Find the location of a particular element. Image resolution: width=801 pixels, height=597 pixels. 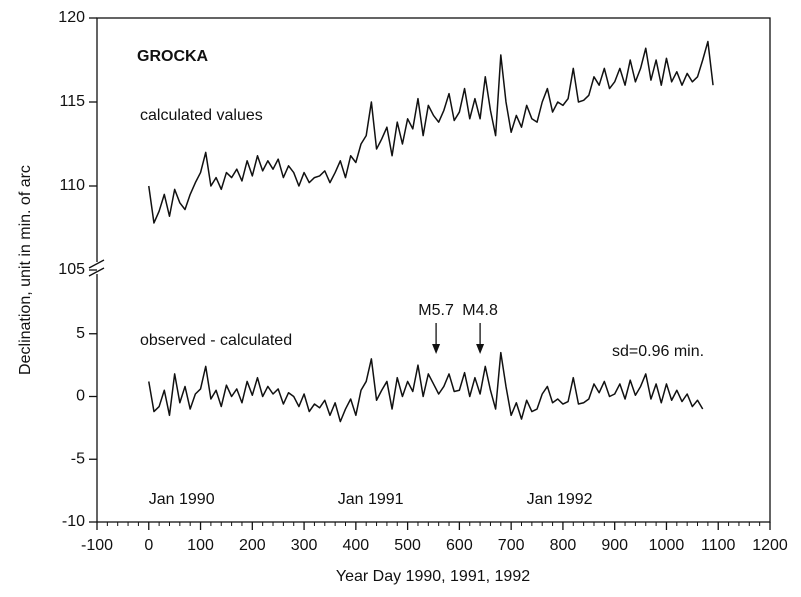

y-axis-title: Declination, unit in min. of arc is located at coordinates (25, 270).